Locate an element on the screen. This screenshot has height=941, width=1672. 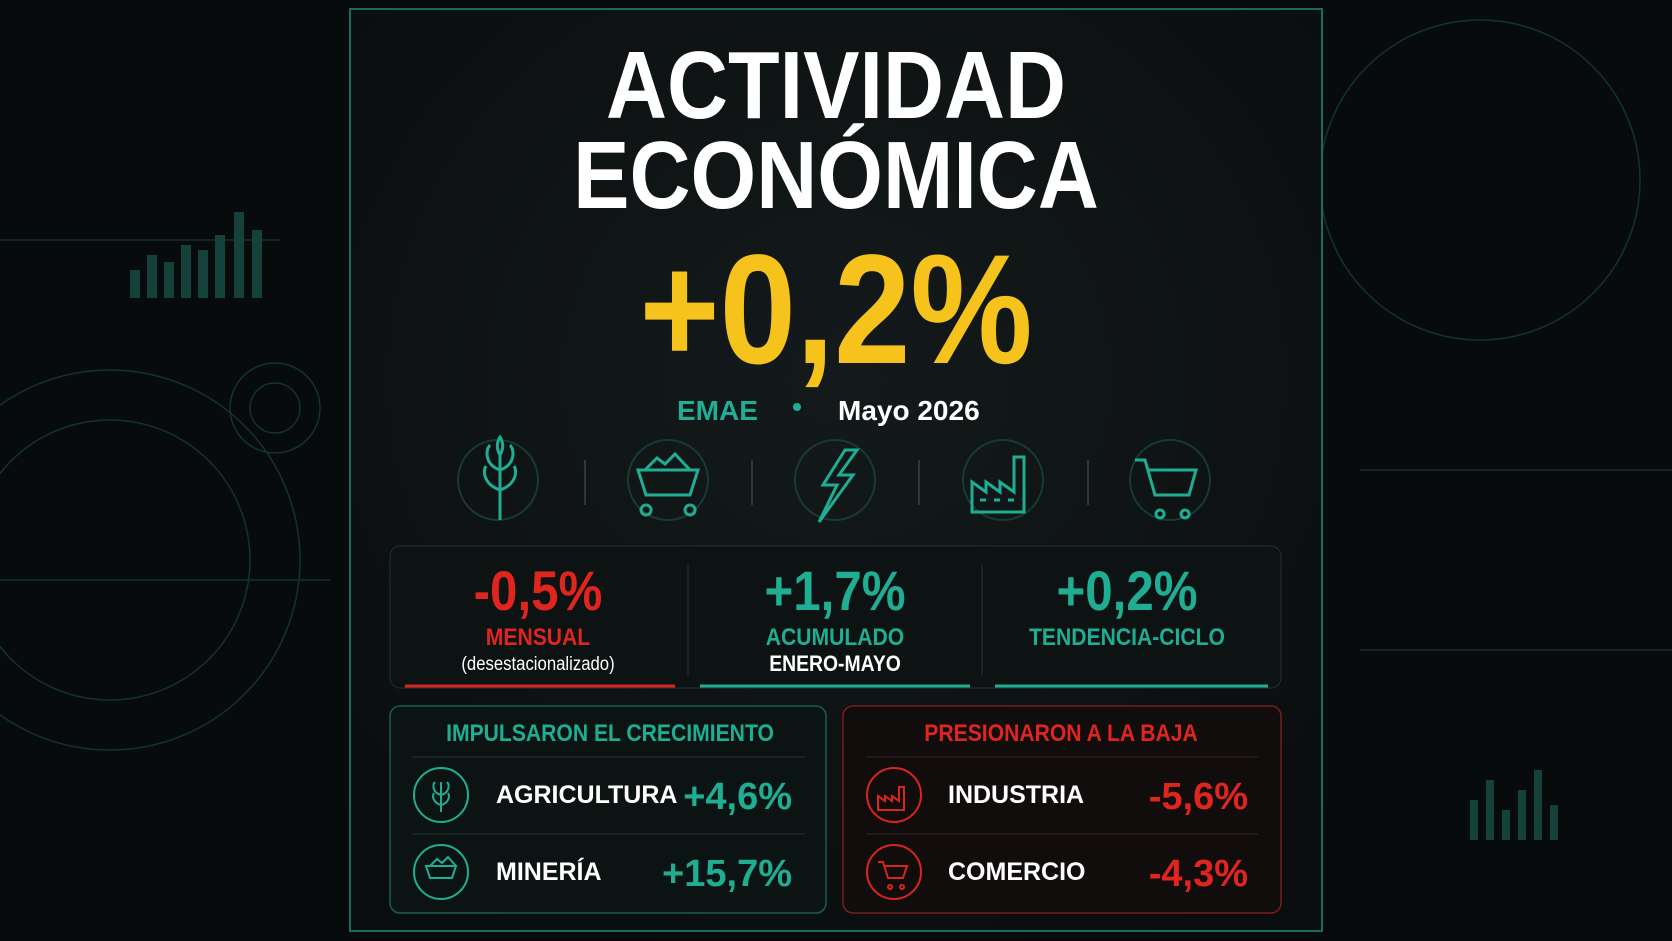
sector-name: COMERCIO is located at coordinates (1017, 872).